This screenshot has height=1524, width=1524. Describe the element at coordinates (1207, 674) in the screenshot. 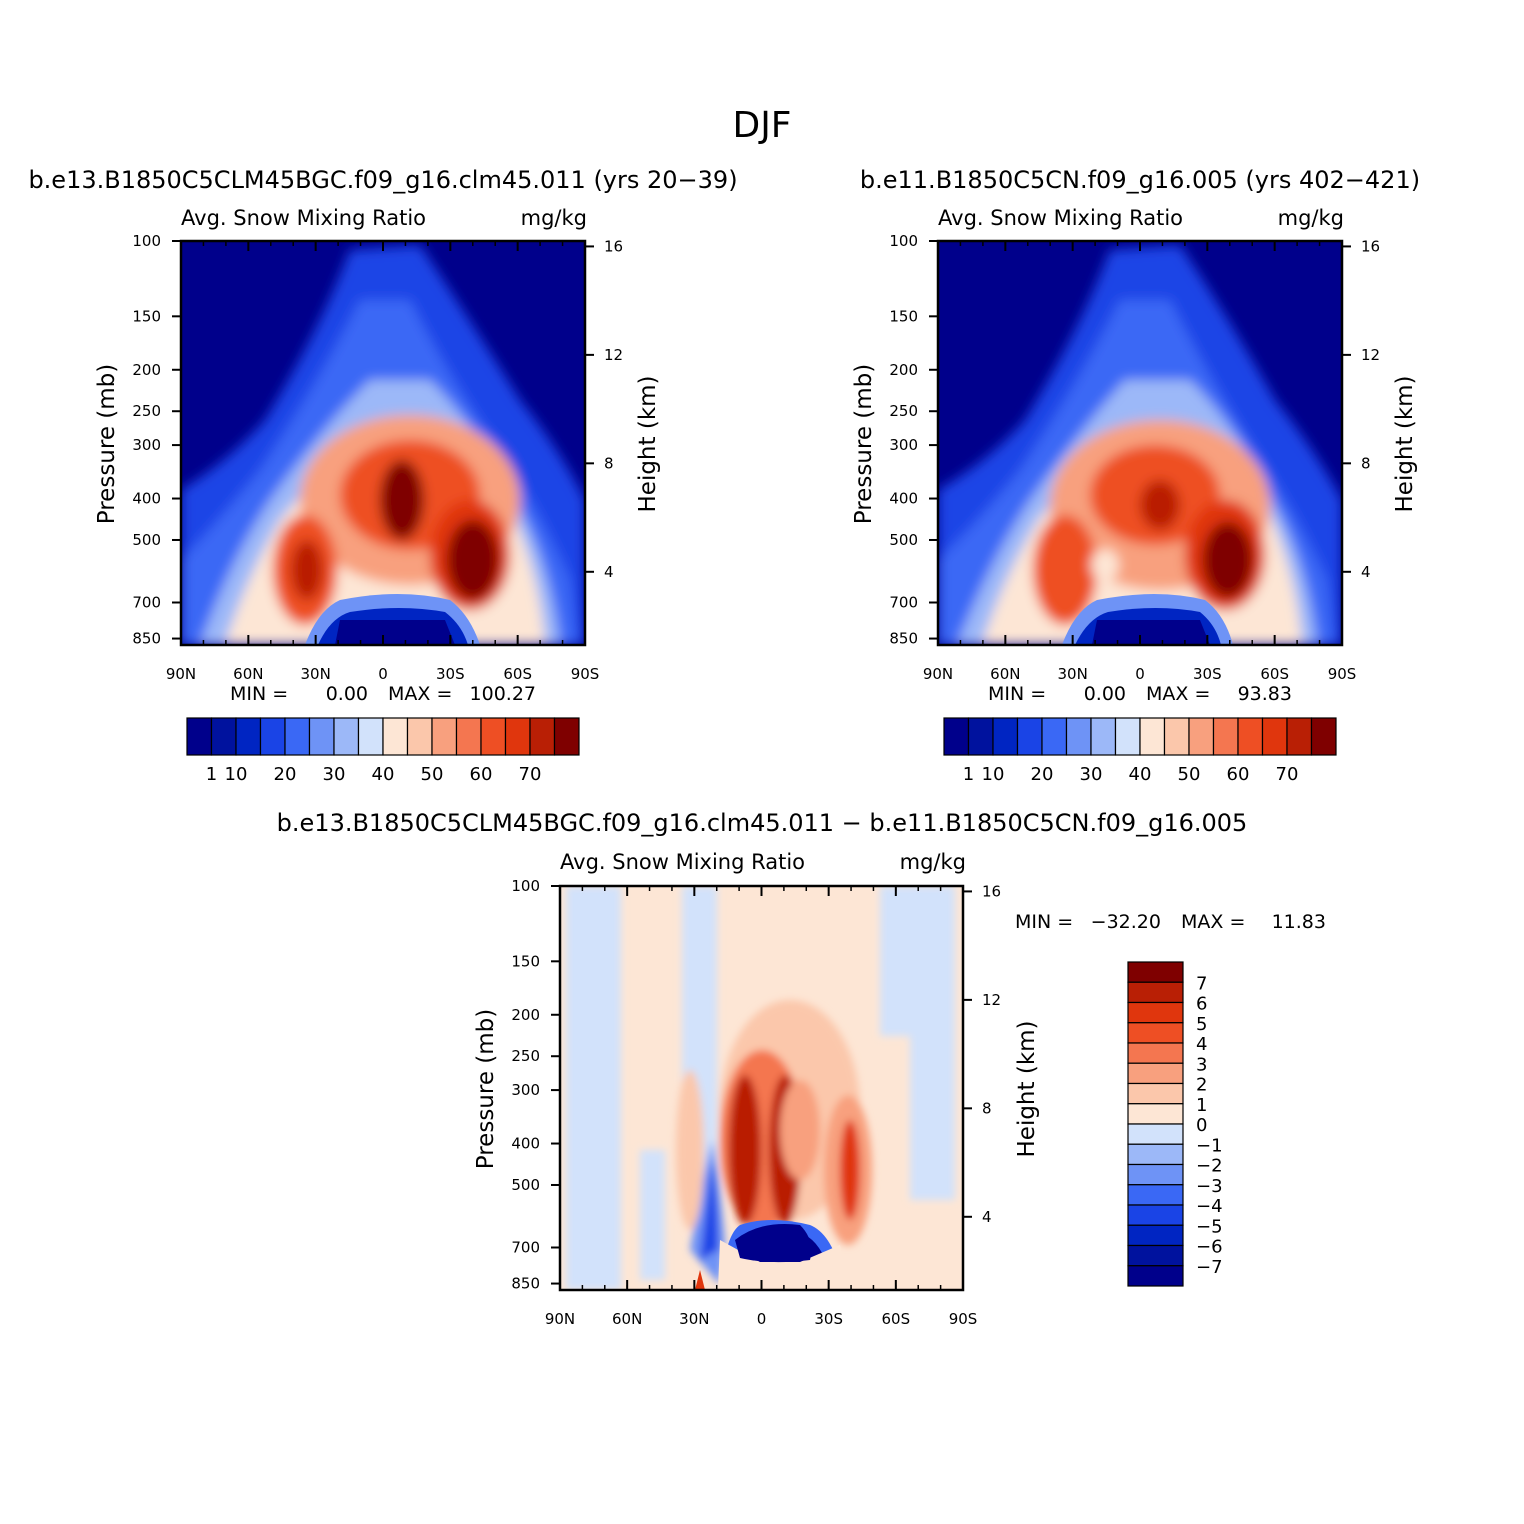

I see `panel-b-xtick-label: 30S` at that location.